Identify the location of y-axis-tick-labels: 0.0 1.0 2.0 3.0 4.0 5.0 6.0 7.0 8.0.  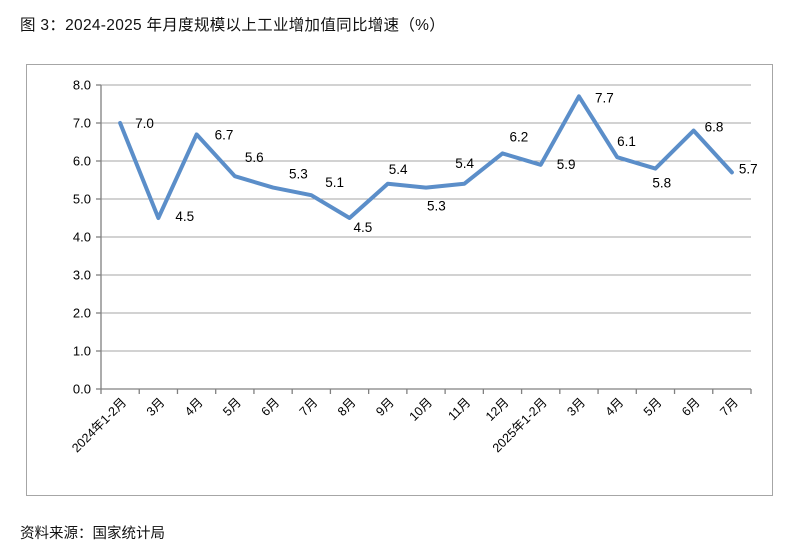
(82, 237).